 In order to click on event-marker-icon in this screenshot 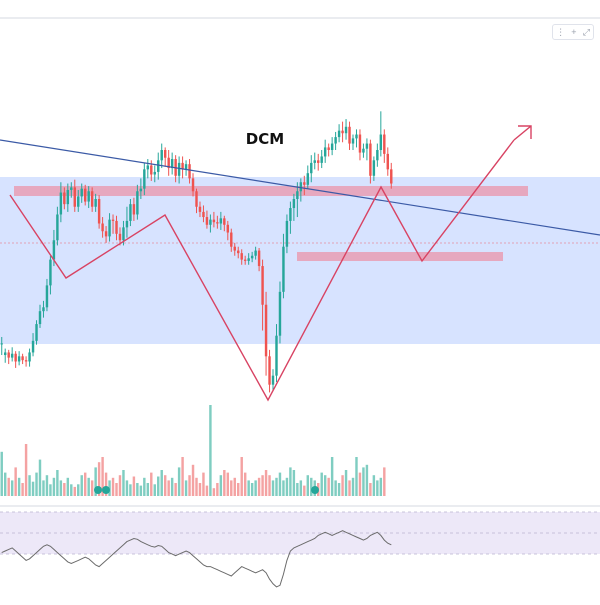, I will do `click(106, 490)`.